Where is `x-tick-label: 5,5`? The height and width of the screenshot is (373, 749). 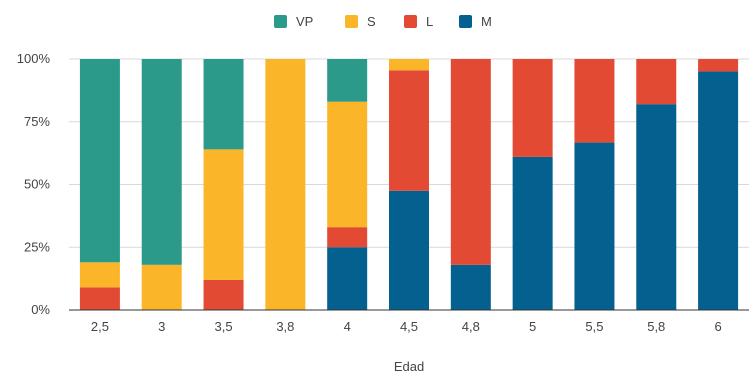
x-tick-label: 5,5 is located at coordinates (594, 326).